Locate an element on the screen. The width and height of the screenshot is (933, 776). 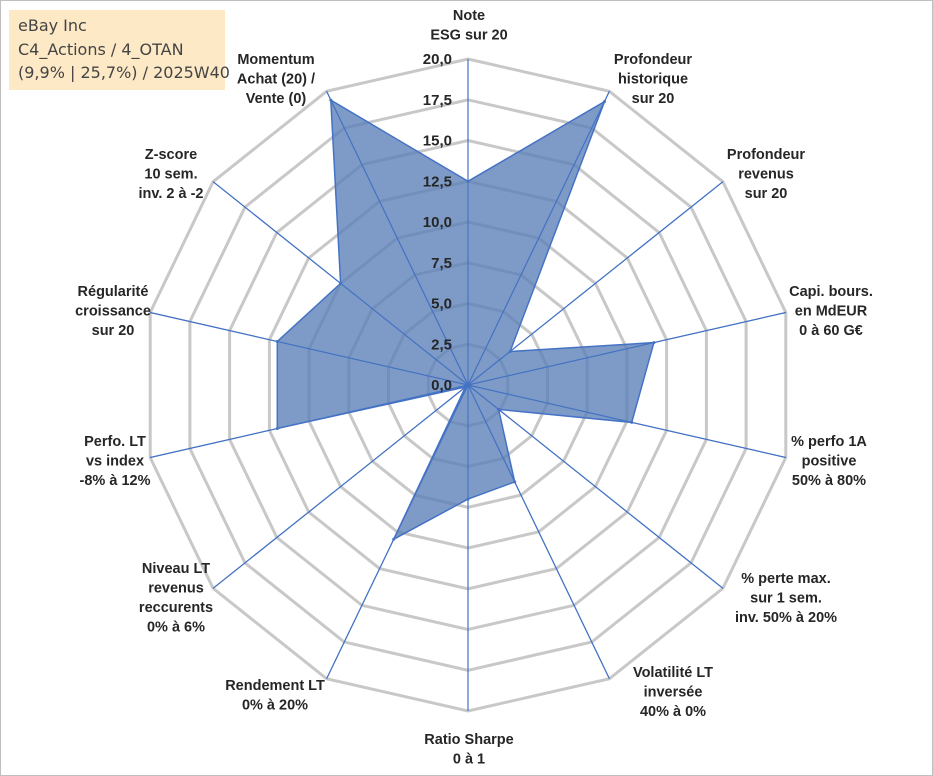
axis-label-13-line-0: Momentum is located at coordinates (275, 60).